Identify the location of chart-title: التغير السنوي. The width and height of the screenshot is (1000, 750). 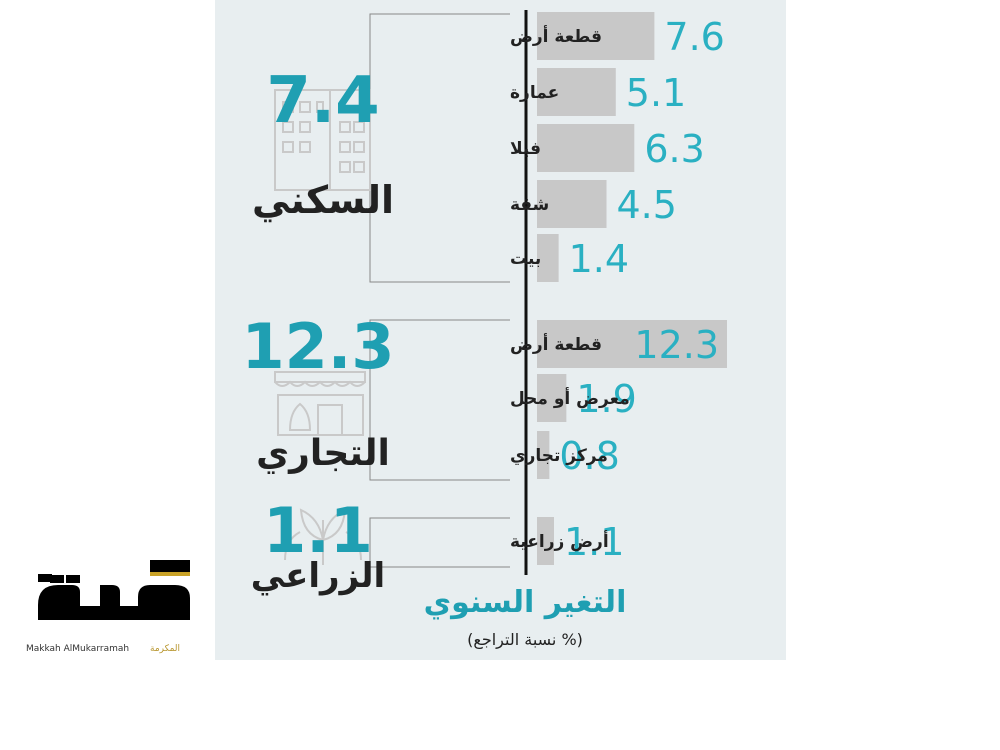
(525, 602).